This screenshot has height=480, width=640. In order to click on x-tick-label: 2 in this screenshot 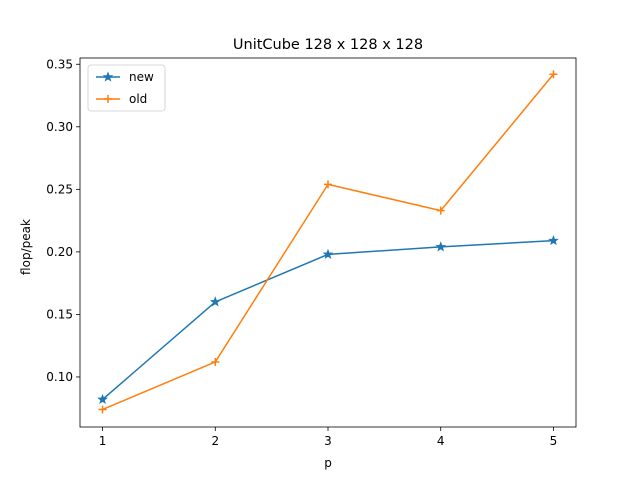, I will do `click(215, 441)`.